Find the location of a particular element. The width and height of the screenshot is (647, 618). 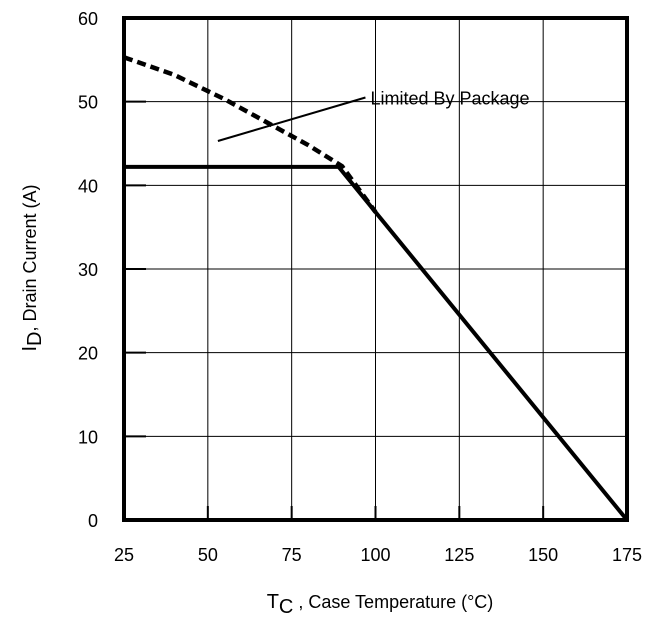

x-tick-label: 100 is located at coordinates (375, 555).